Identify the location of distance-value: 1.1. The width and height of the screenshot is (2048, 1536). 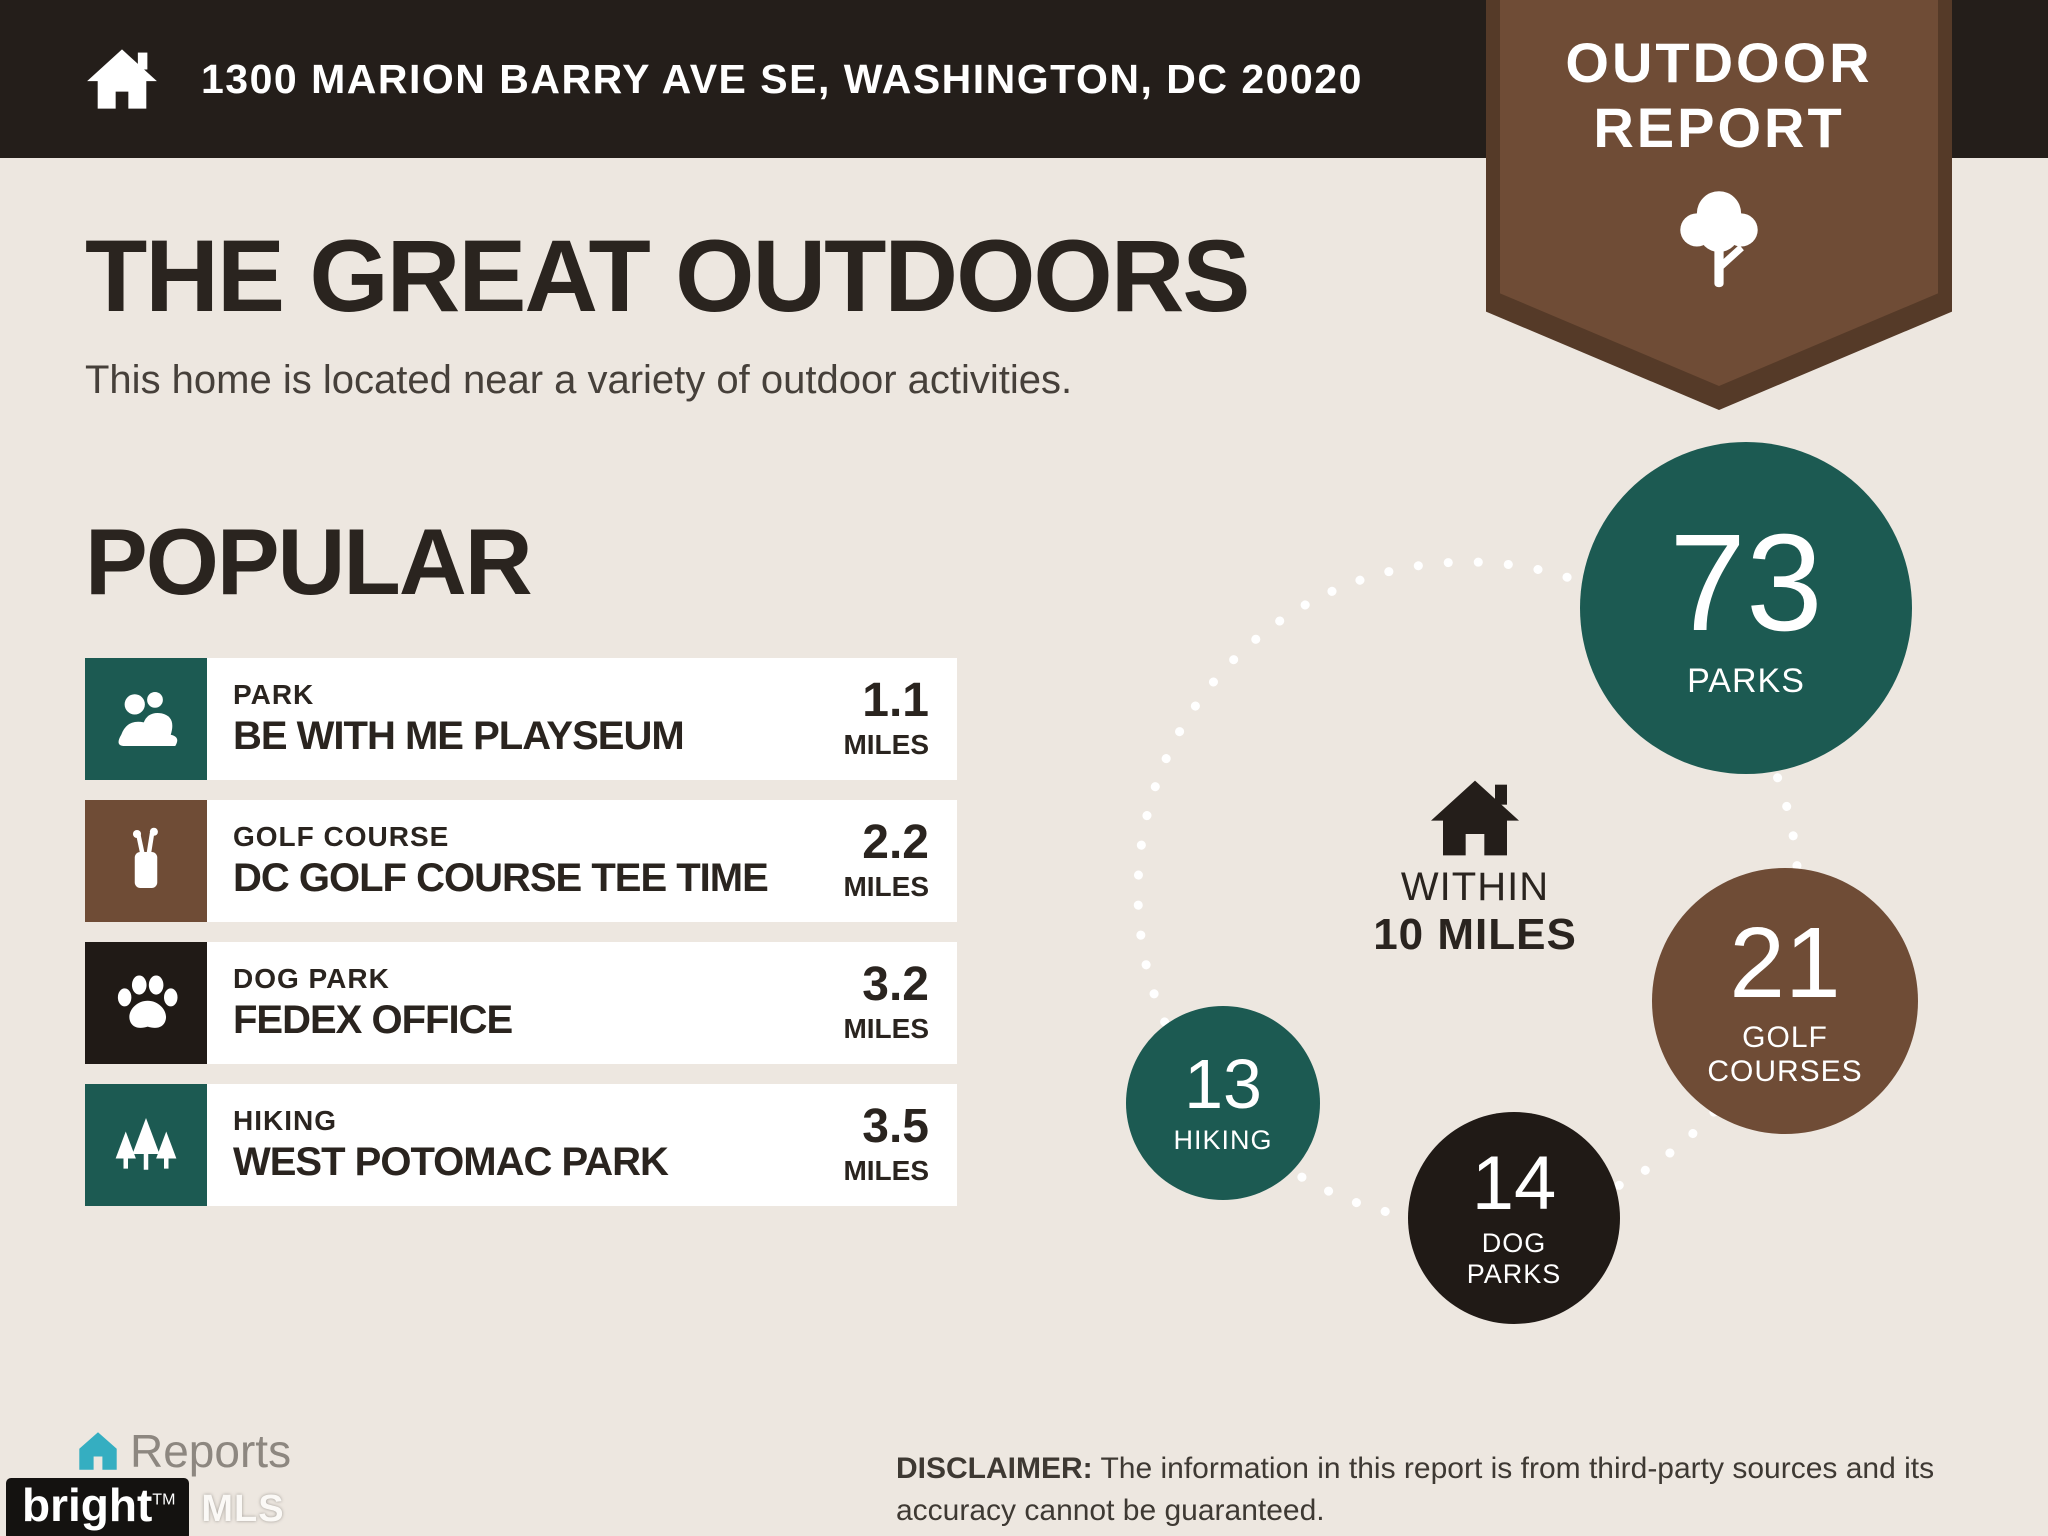
(895, 700).